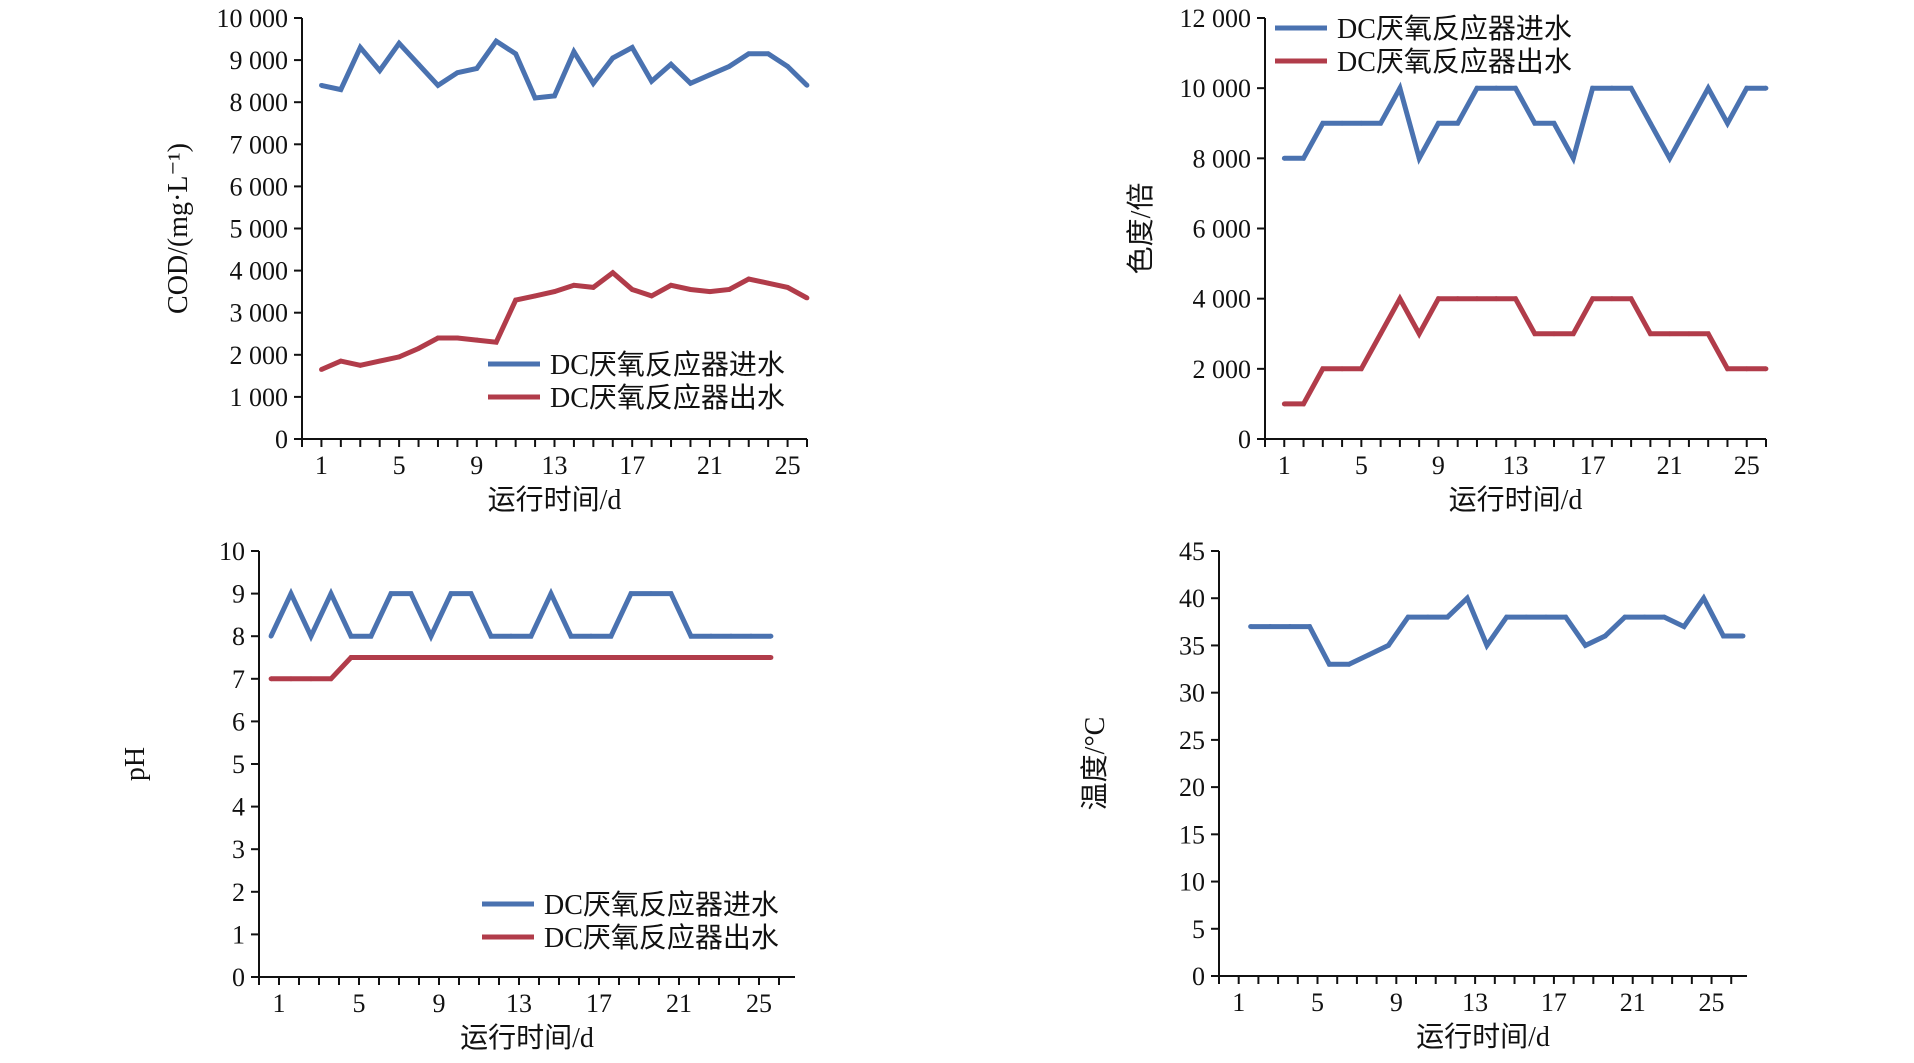 This screenshot has width=1914, height=1063. I want to click on y-axis-title: 温度/°C, so click(1095, 764).